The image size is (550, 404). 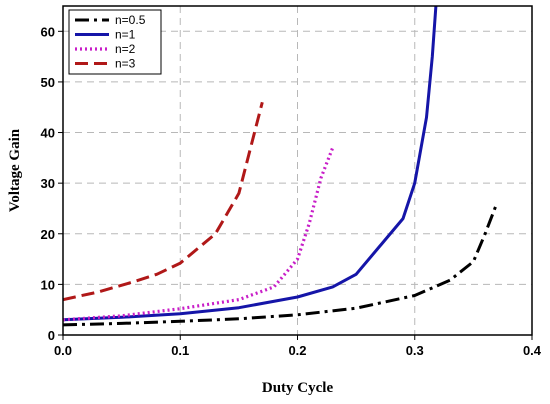 I want to click on y-tick-label: 60, so click(x=48, y=31).